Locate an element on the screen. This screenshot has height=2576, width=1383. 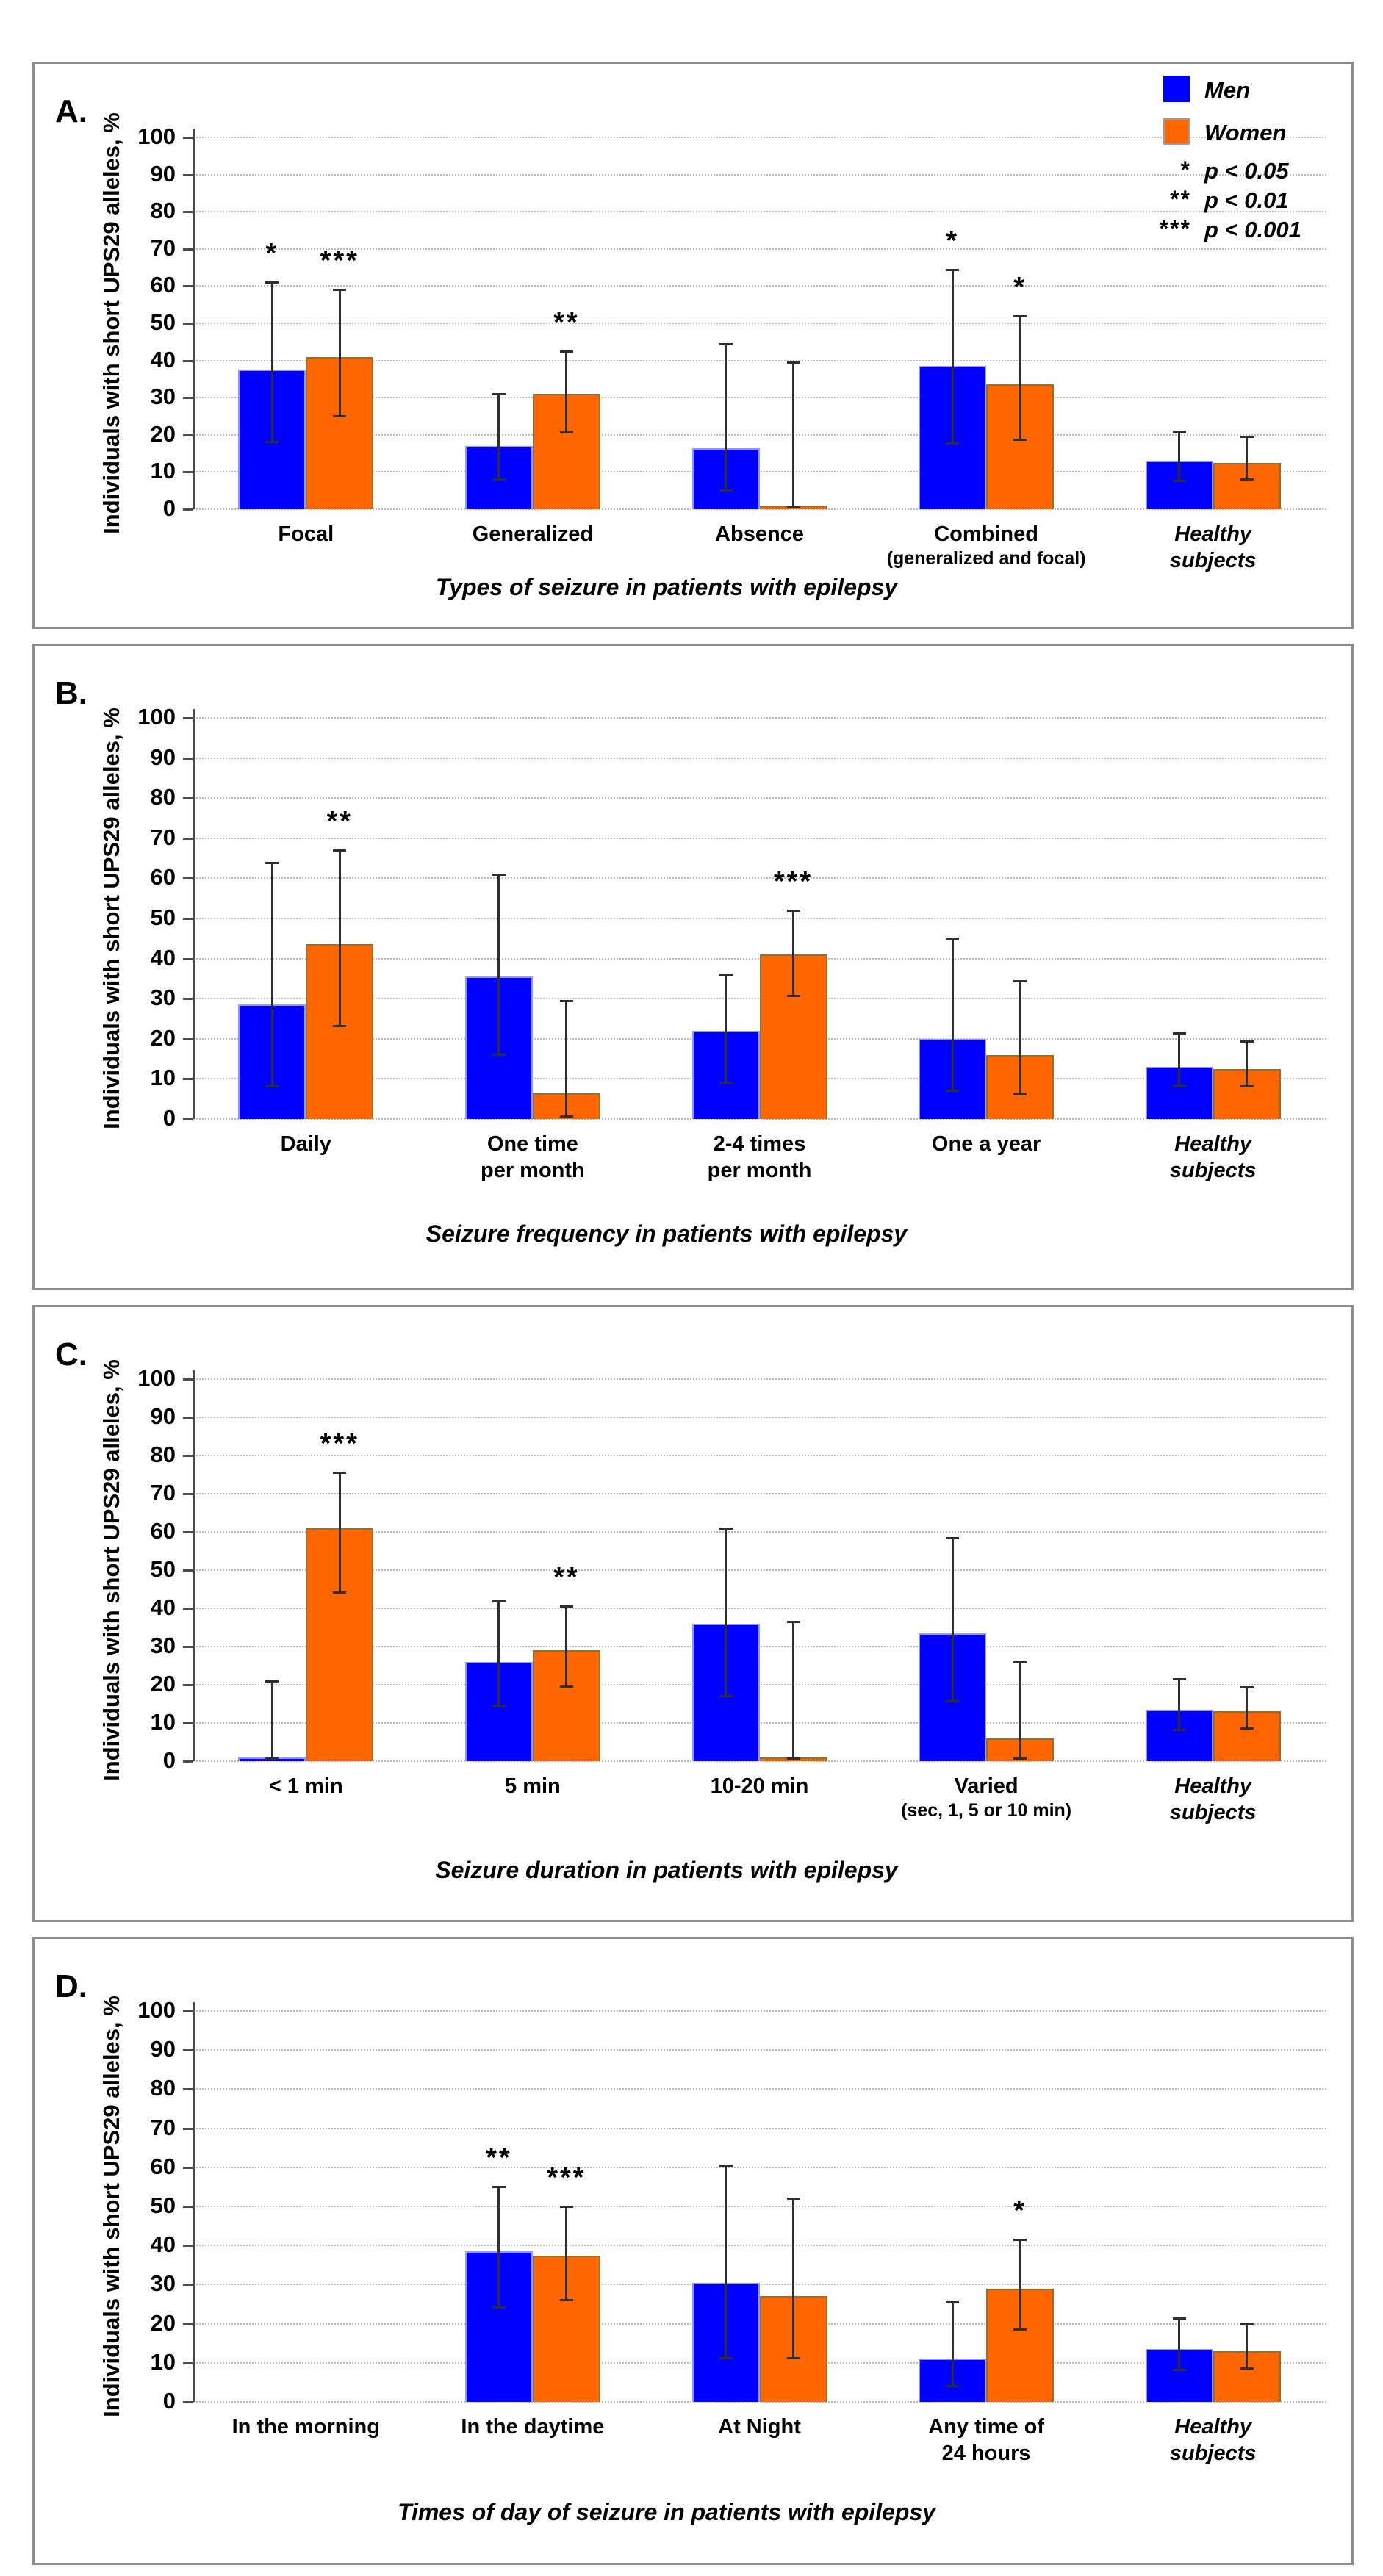
x-label-0: Daily is located at coordinates (306, 1144).